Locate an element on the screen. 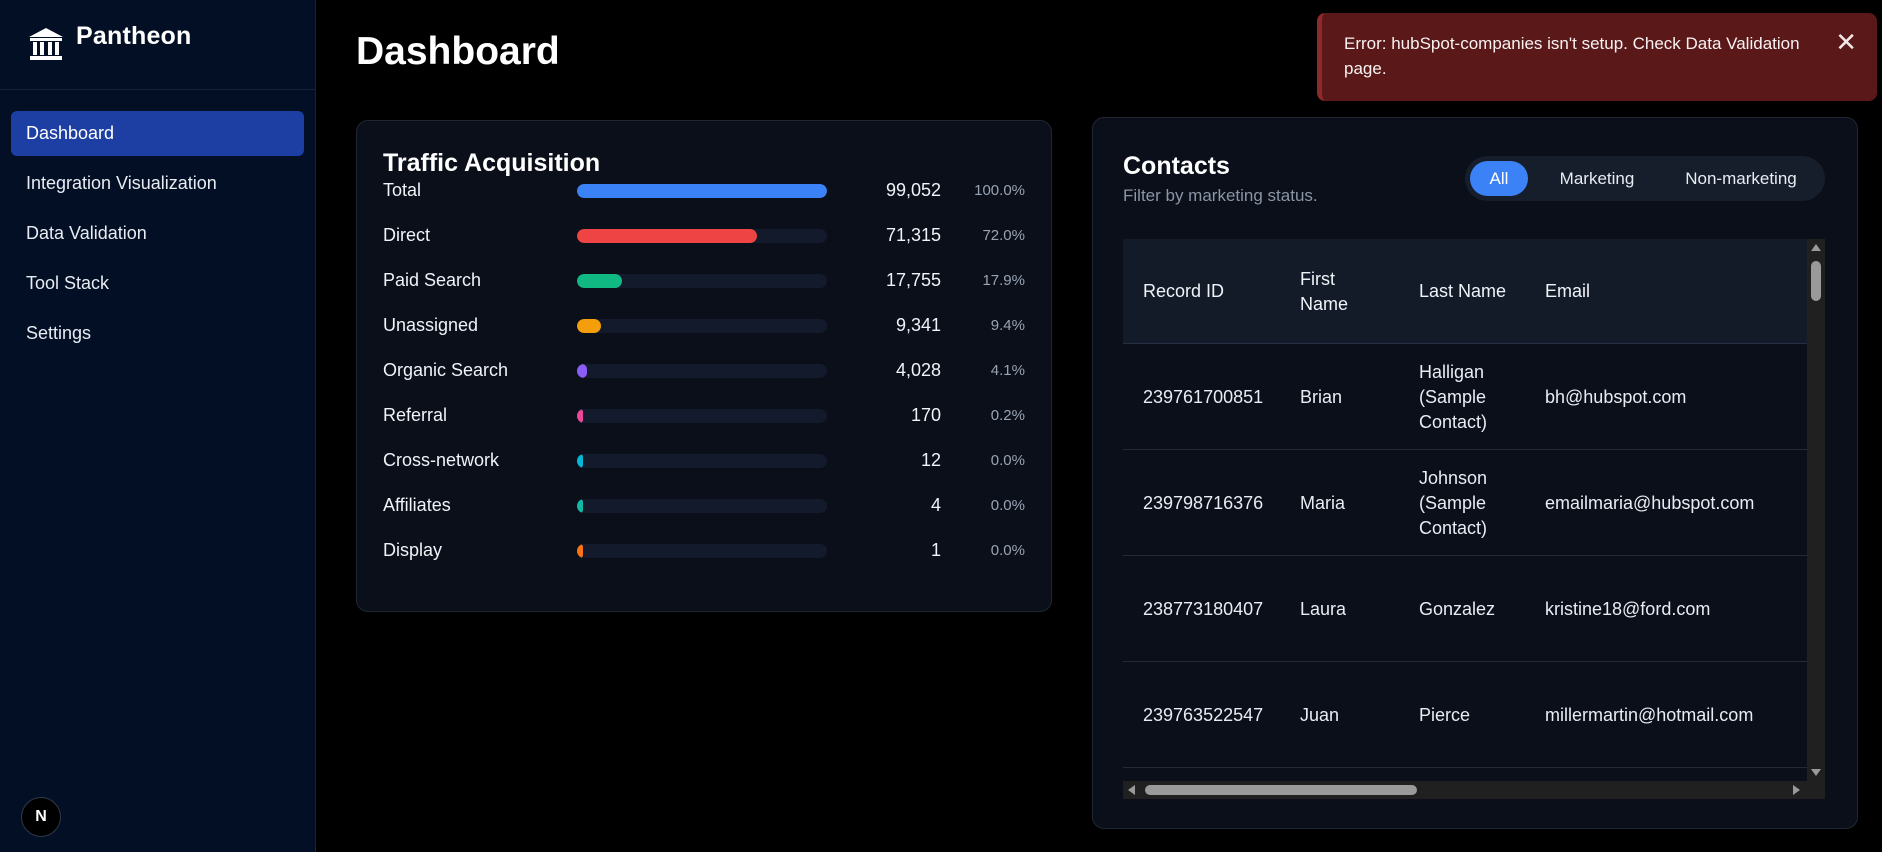 The image size is (1882, 852). traffic-percent: 4.1% is located at coordinates (1007, 370).